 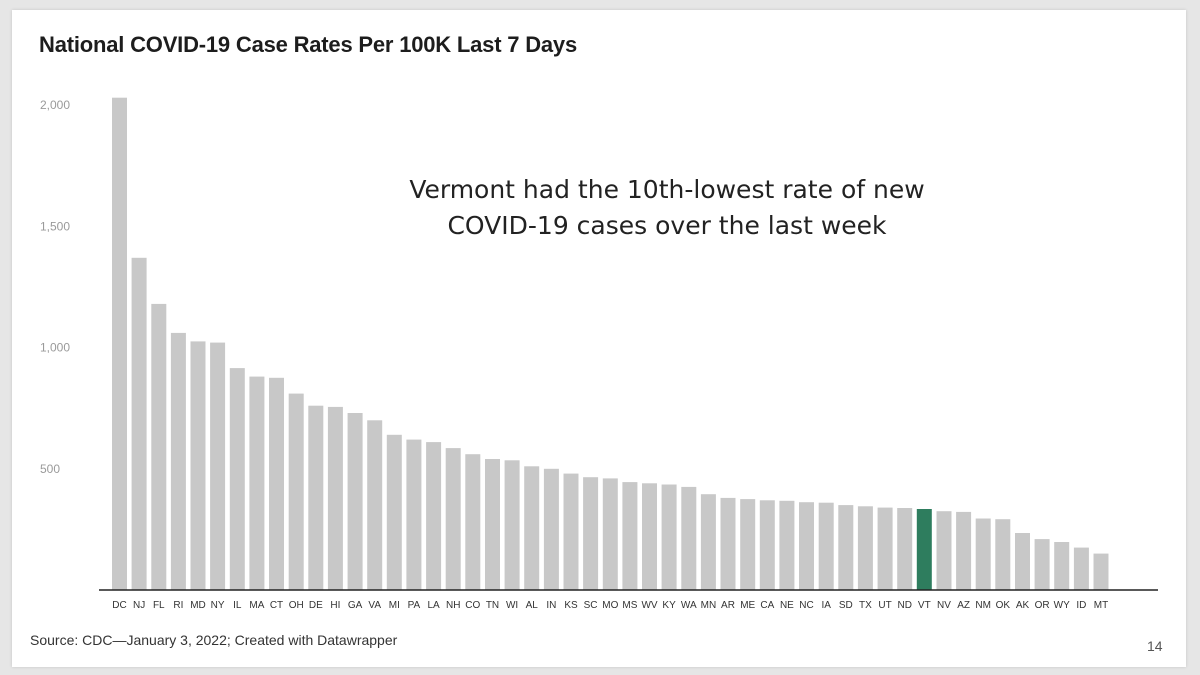 What do you see at coordinates (806, 605) in the screenshot?
I see `x-tick-label: NC` at bounding box center [806, 605].